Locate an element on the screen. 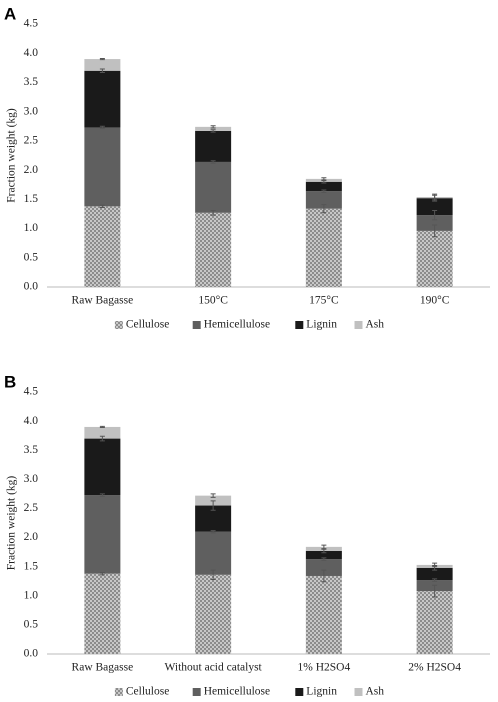  x-tick-label: 175°C is located at coordinates (324, 301).